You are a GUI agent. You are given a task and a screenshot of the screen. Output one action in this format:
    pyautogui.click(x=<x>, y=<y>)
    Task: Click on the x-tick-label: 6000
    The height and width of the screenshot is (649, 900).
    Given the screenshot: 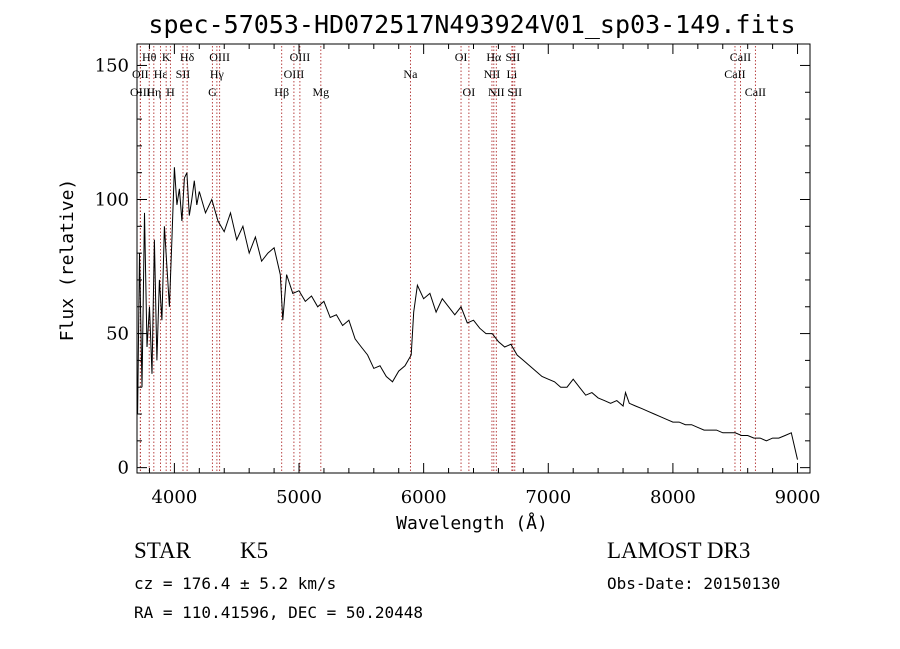 What is the action you would take?
    pyautogui.click(x=424, y=497)
    